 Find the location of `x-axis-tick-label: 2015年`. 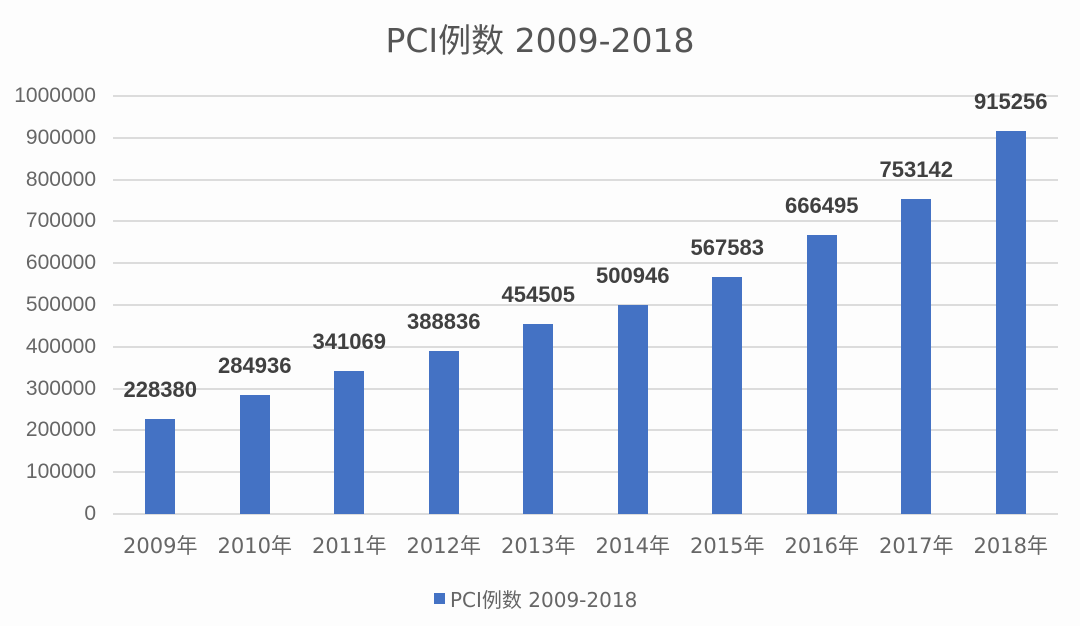

x-axis-tick-label: 2015年 is located at coordinates (727, 546).